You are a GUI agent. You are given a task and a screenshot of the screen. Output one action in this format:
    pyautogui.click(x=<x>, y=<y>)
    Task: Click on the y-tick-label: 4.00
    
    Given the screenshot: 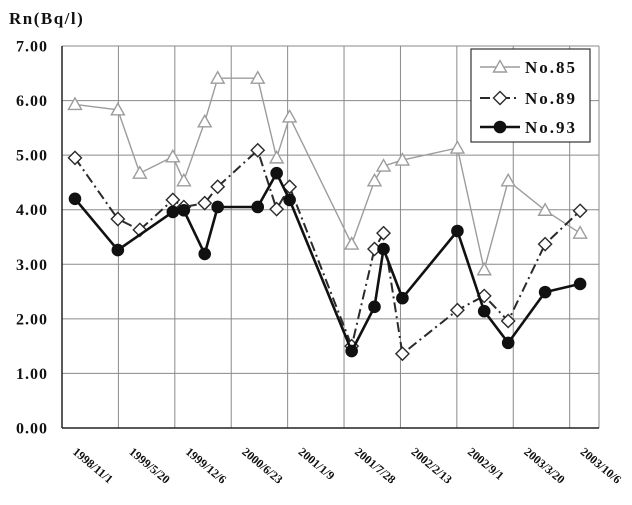 What is the action you would take?
    pyautogui.click(x=32, y=210)
    